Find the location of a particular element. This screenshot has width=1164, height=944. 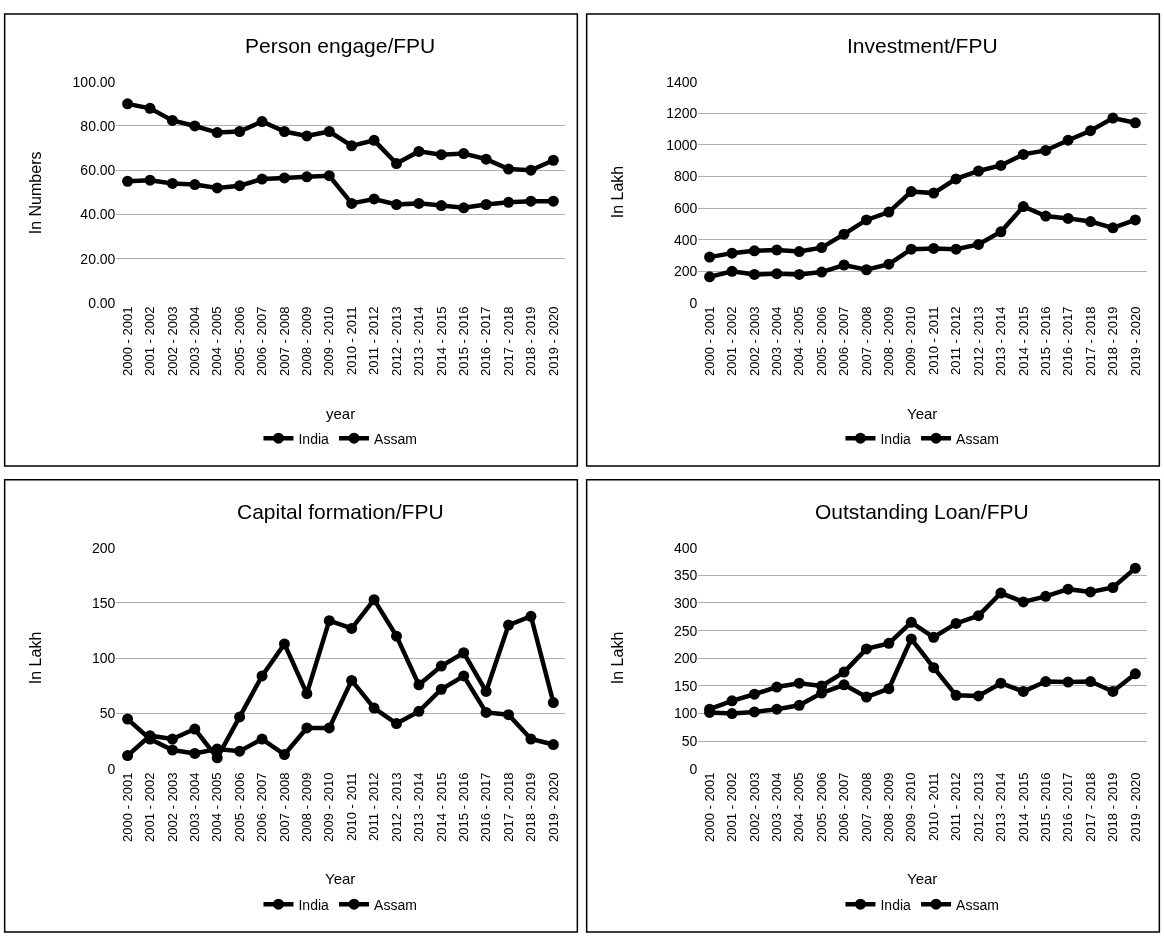

x-tick-label: 2014 - 2015 is located at coordinates (441, 341).